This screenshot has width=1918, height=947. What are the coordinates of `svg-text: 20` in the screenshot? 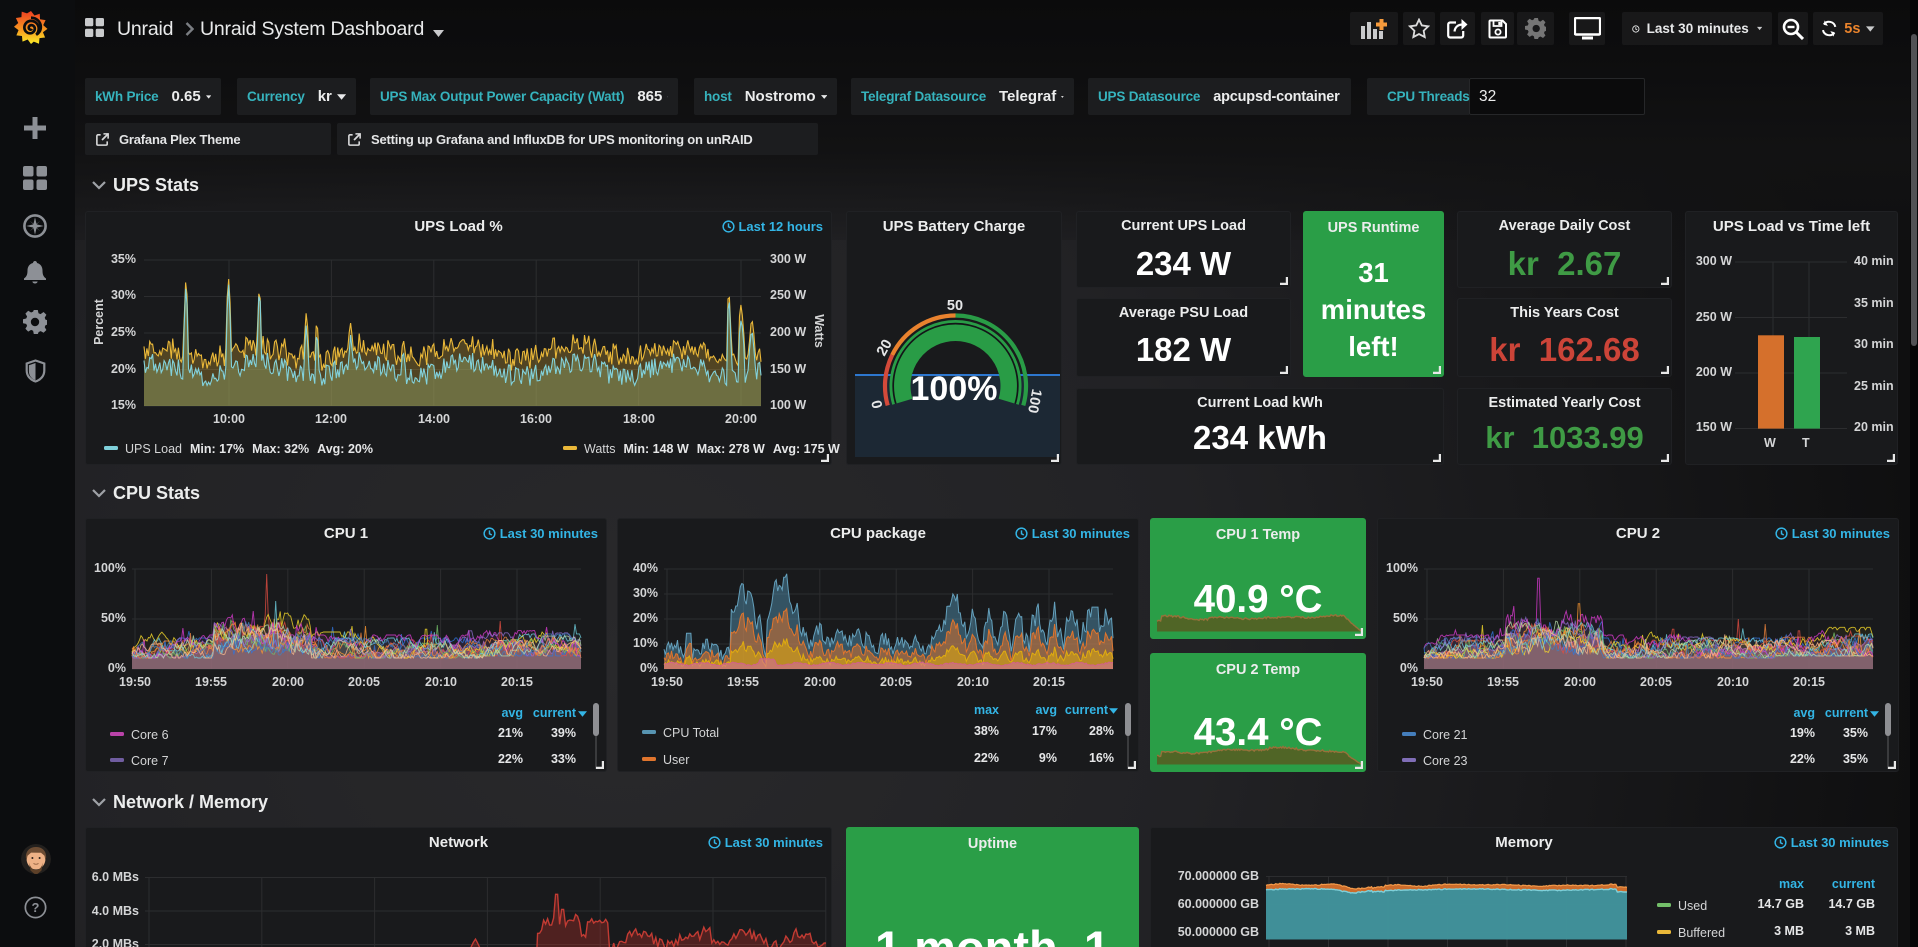 It's located at (885, 348).